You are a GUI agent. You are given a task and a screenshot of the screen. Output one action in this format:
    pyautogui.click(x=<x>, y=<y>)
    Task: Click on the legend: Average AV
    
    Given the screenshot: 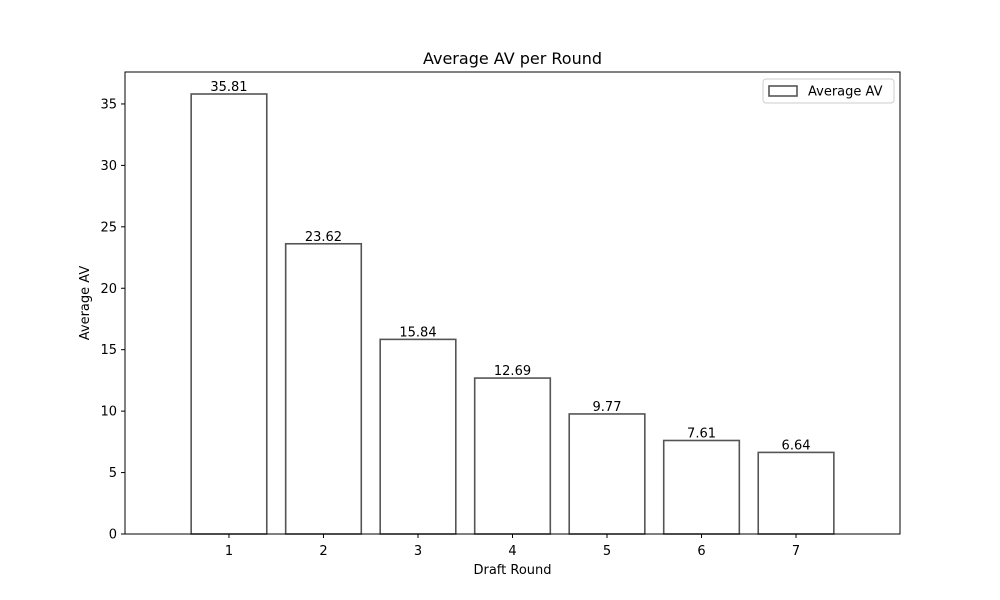 What is the action you would take?
    pyautogui.click(x=828, y=91)
    